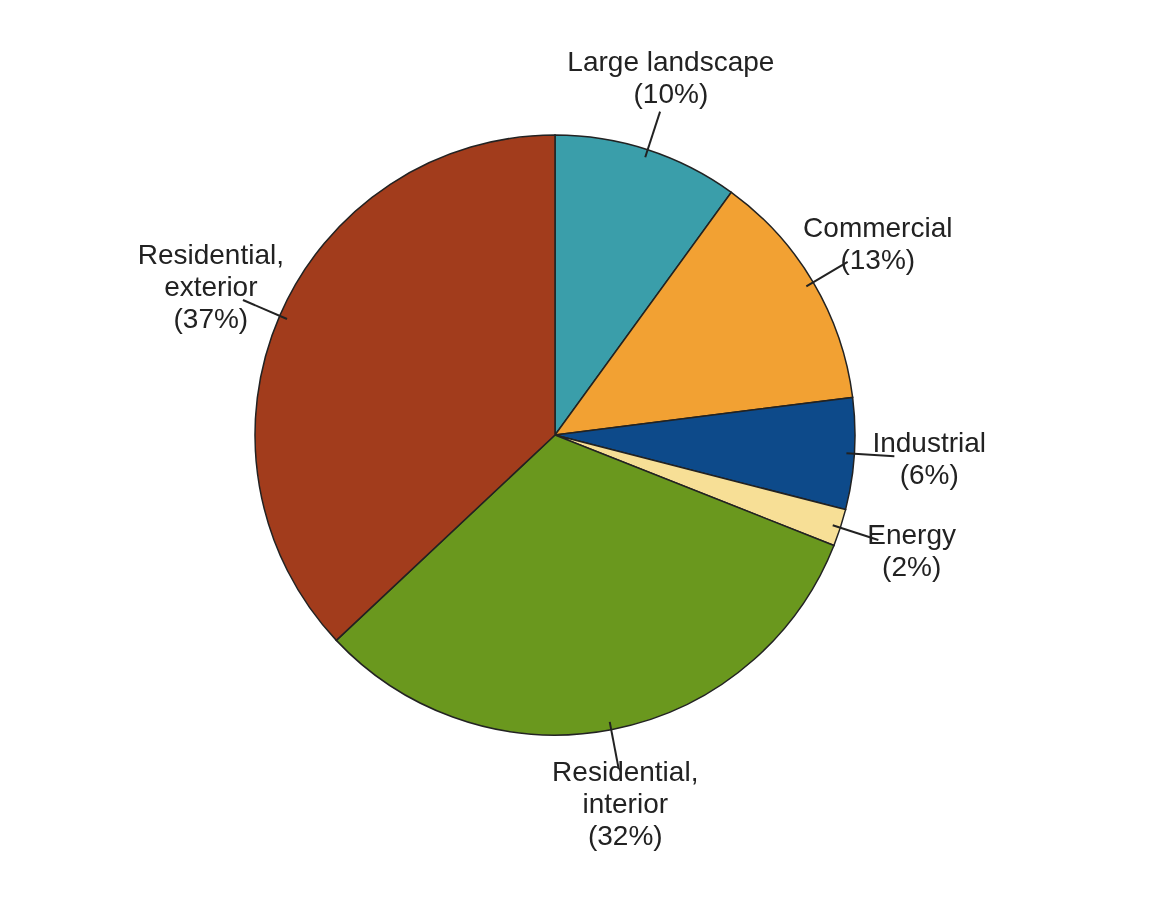  I want to click on slice-label: Residential, exterior, so click(210, 271).